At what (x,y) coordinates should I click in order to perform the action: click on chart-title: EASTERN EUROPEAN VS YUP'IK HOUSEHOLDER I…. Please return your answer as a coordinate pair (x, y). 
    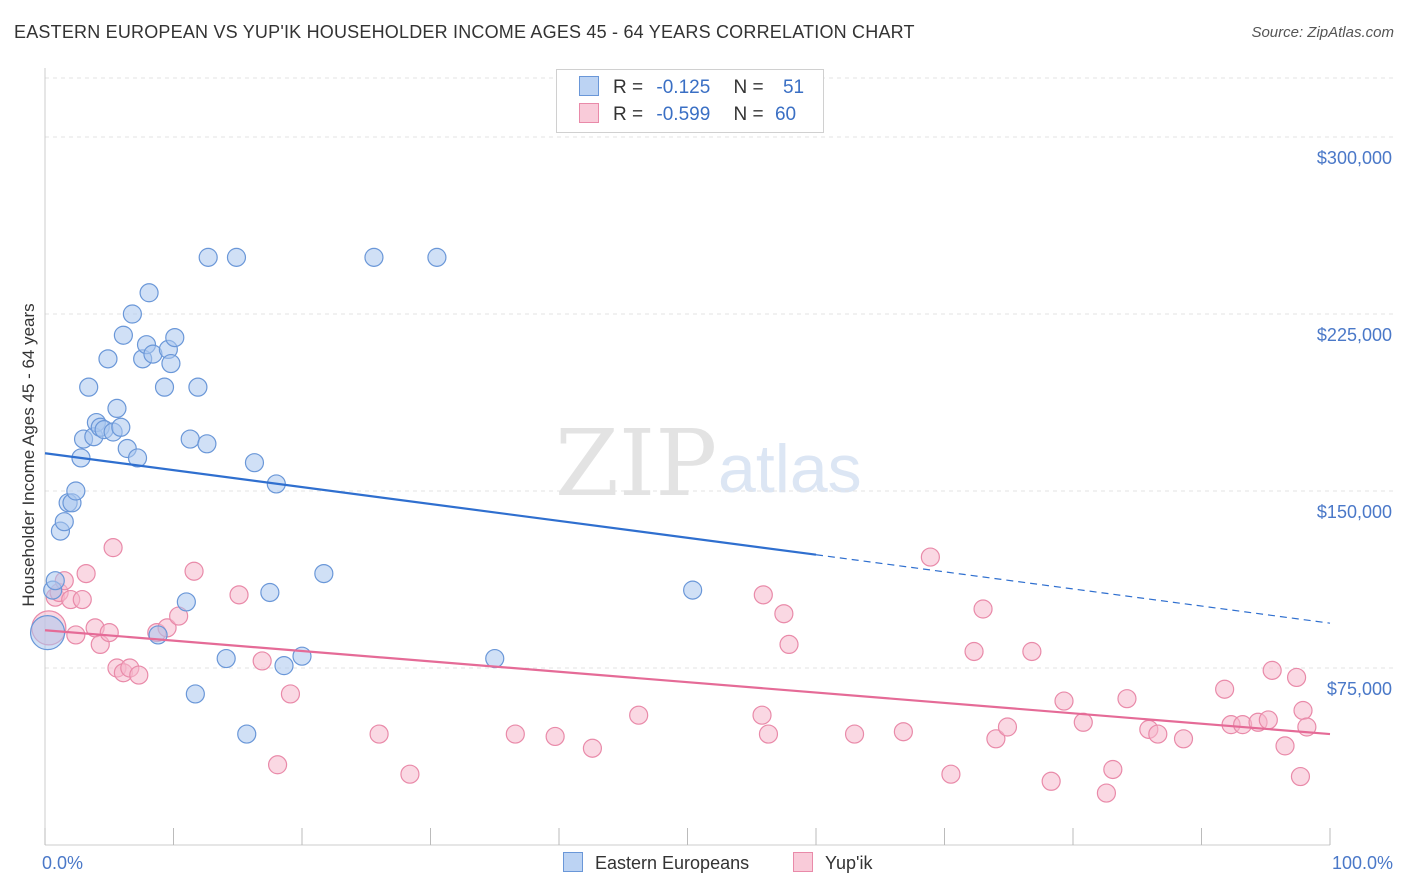
    Looking at the image, I should click on (464, 32).